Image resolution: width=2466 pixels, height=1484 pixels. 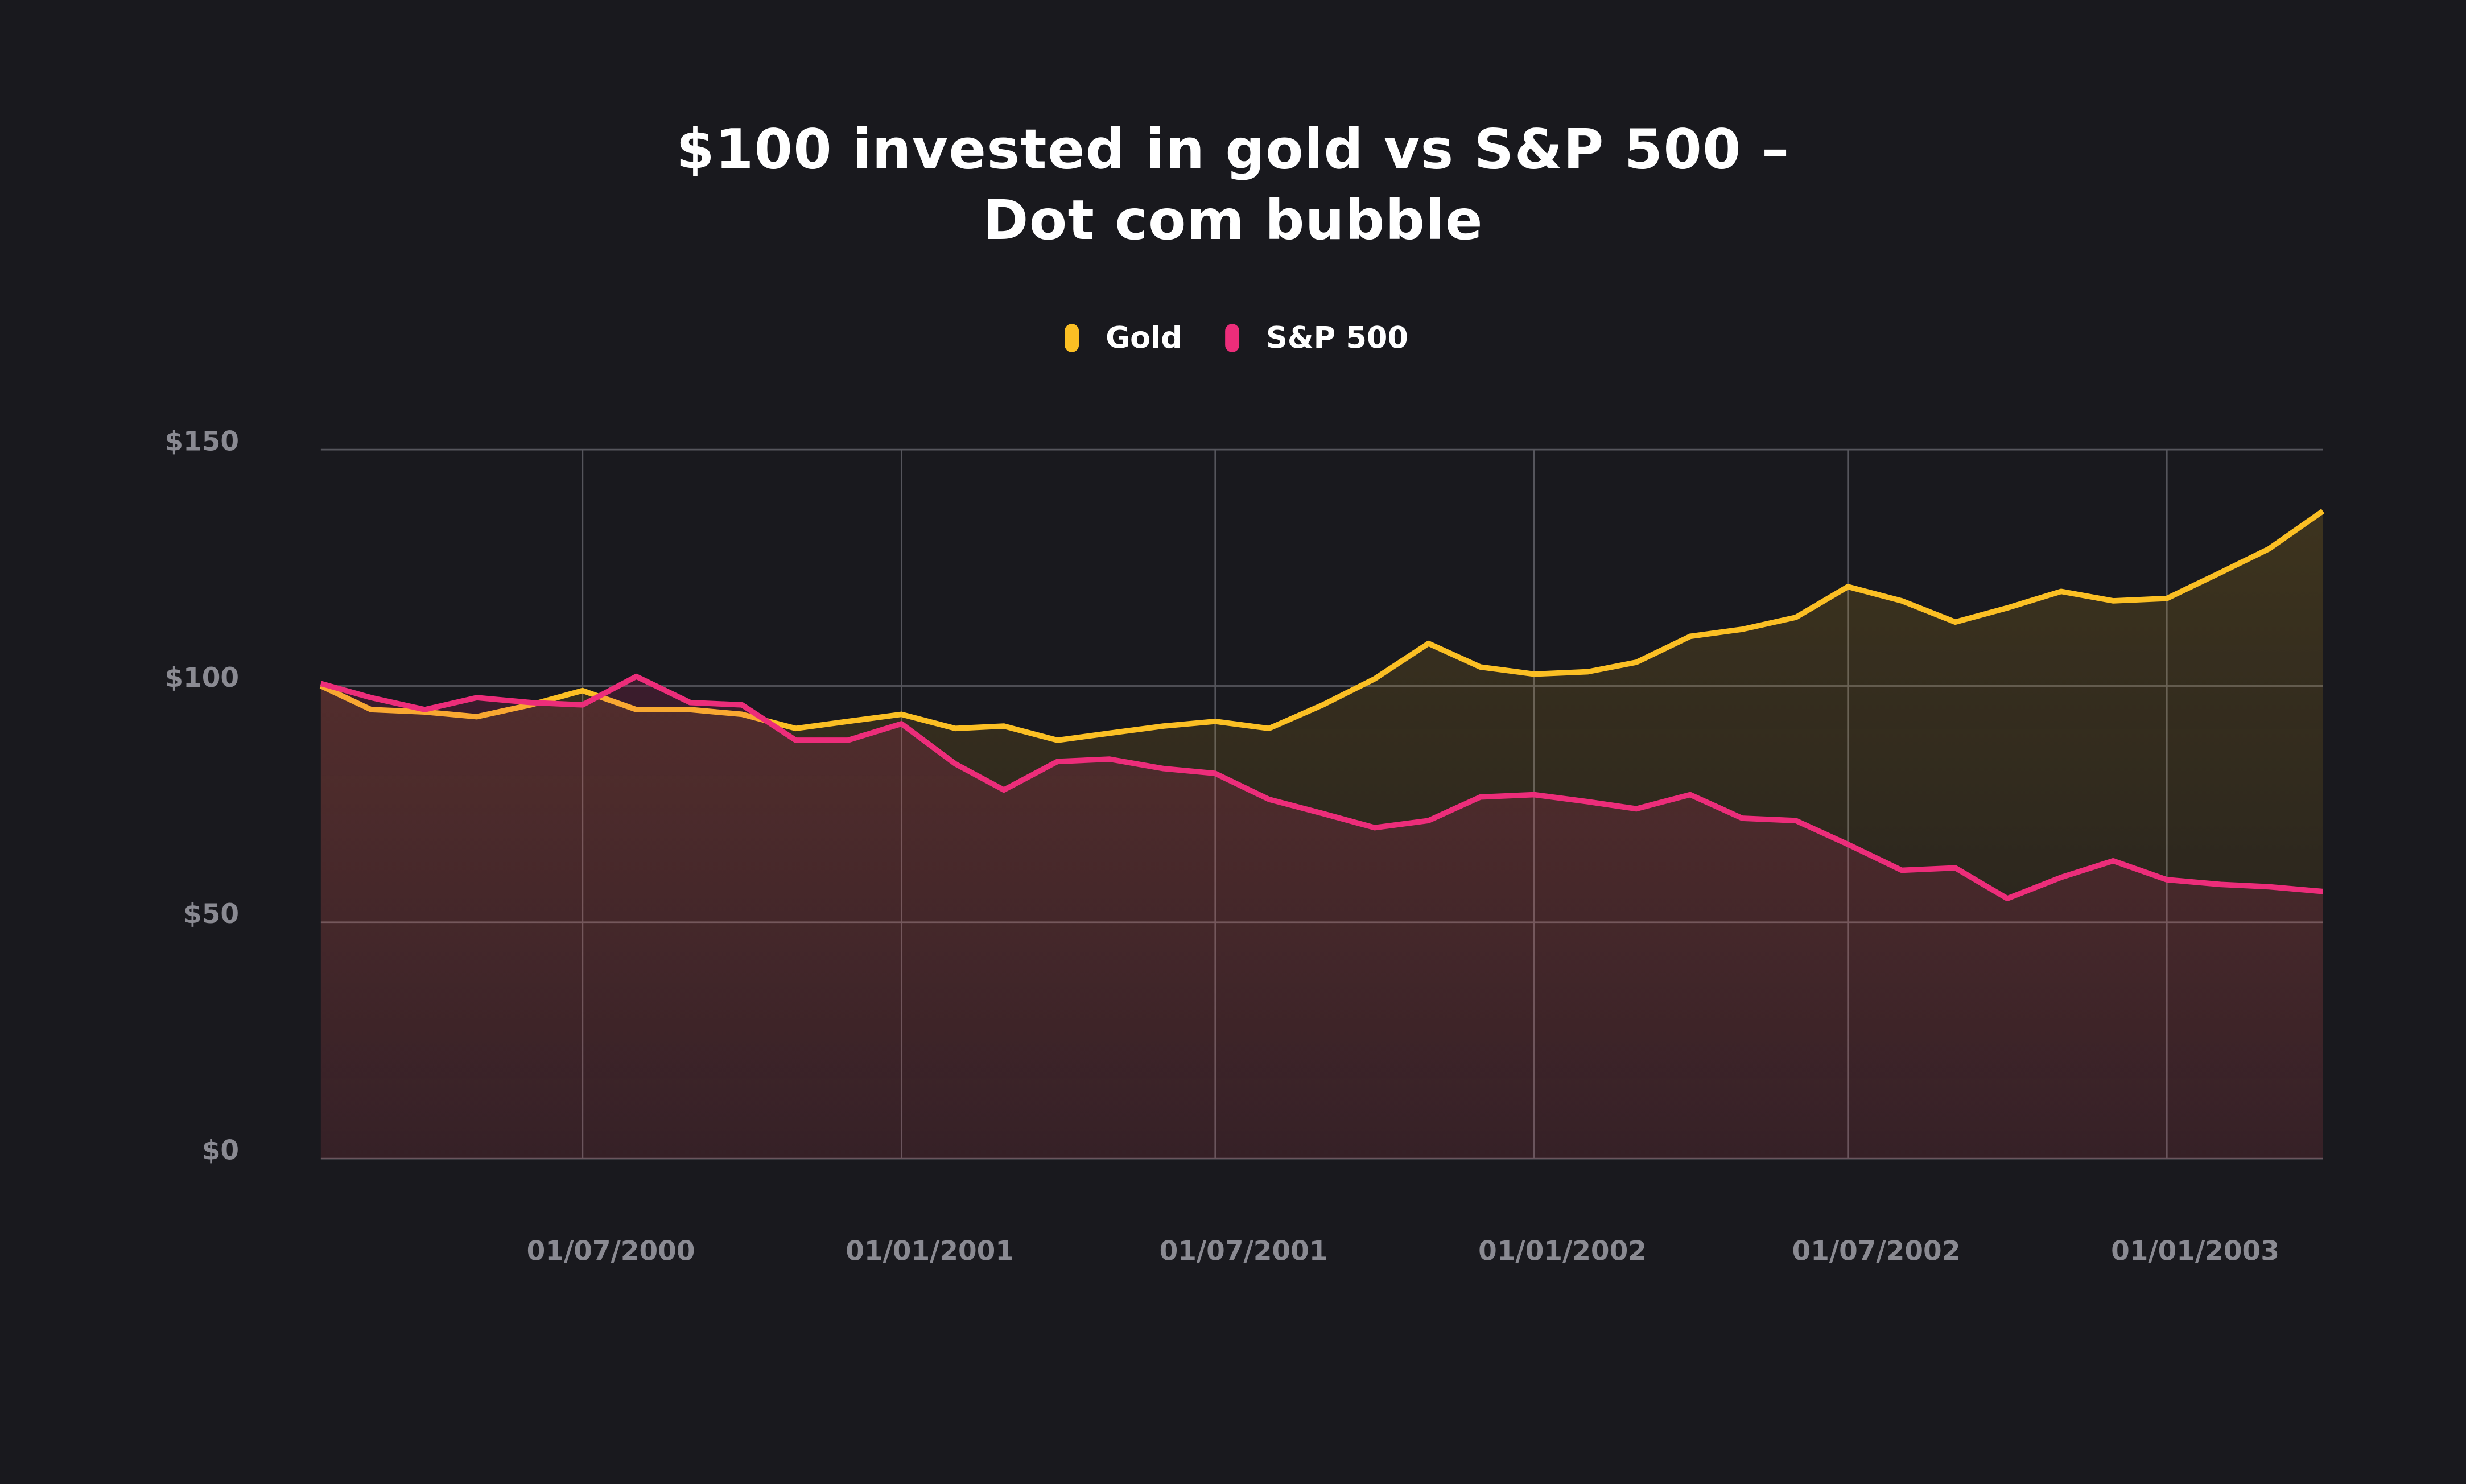 What do you see at coordinates (211, 914) in the screenshot?
I see `y-tick-label: $50` at bounding box center [211, 914].